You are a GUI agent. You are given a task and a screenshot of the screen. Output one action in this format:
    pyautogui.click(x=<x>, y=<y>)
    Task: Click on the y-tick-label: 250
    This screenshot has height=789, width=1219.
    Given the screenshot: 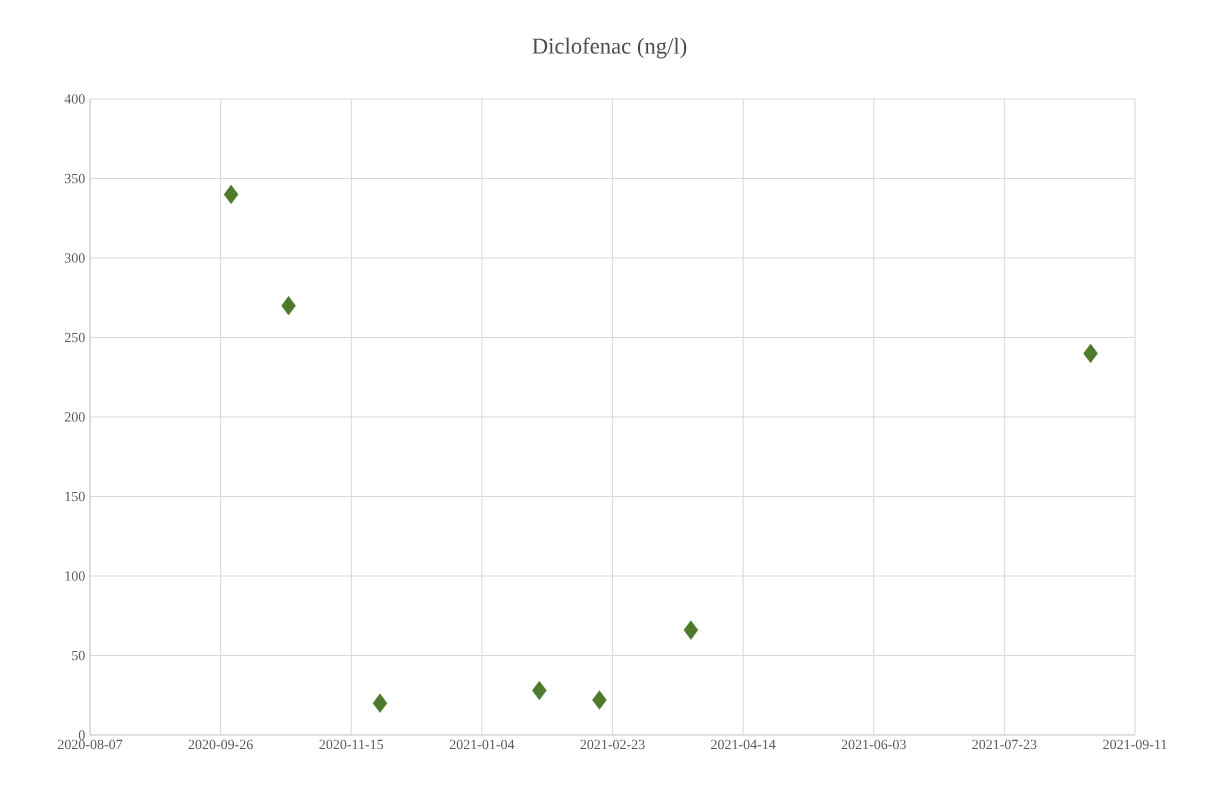 What is the action you would take?
    pyautogui.click(x=74, y=337)
    